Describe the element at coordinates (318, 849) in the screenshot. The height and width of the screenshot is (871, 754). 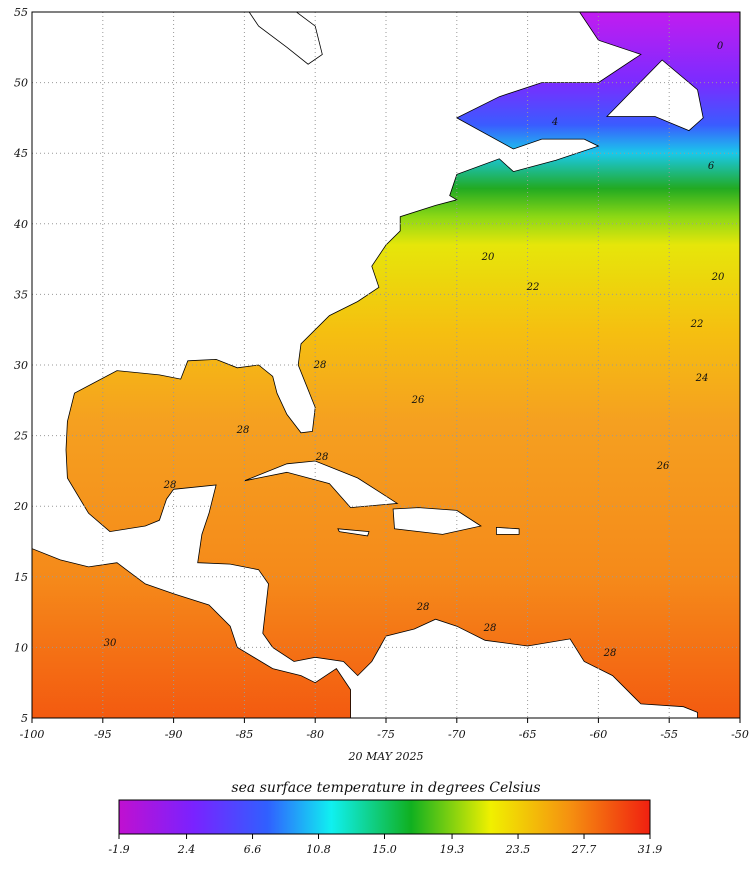
I see `colorbar-tick-label: 10.8` at that location.